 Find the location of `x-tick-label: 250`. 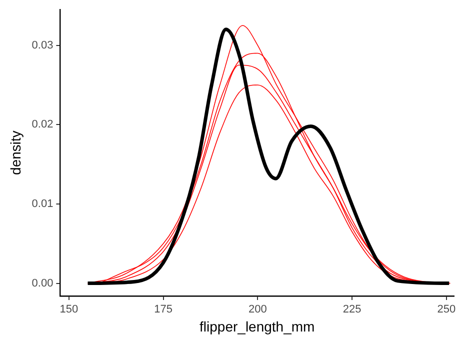

x-tick-label: 250 is located at coordinates (446, 310).